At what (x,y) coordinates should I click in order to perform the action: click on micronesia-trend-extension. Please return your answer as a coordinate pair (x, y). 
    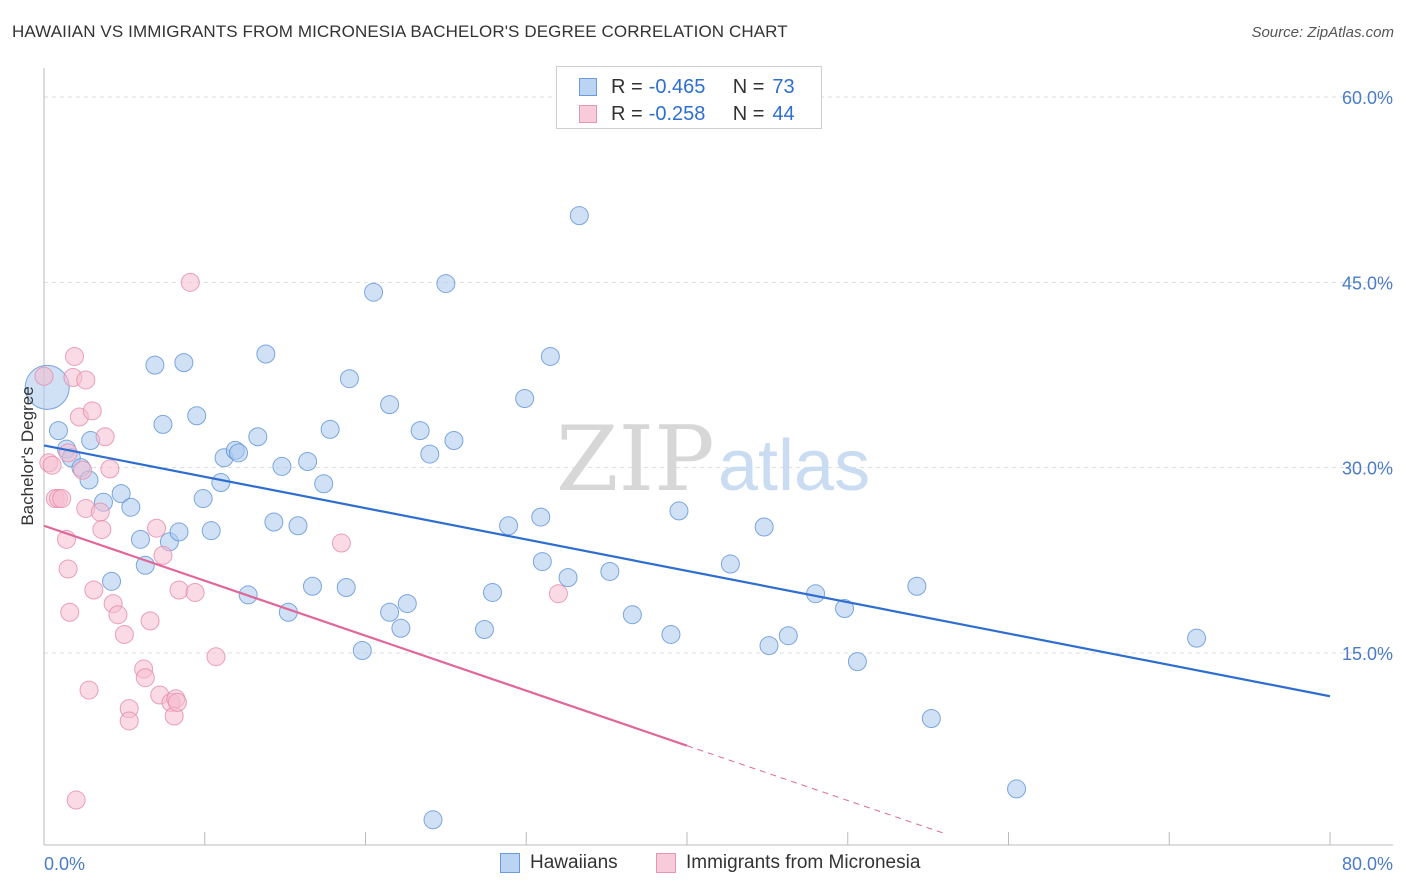
    Looking at the image, I should click on (815, 789).